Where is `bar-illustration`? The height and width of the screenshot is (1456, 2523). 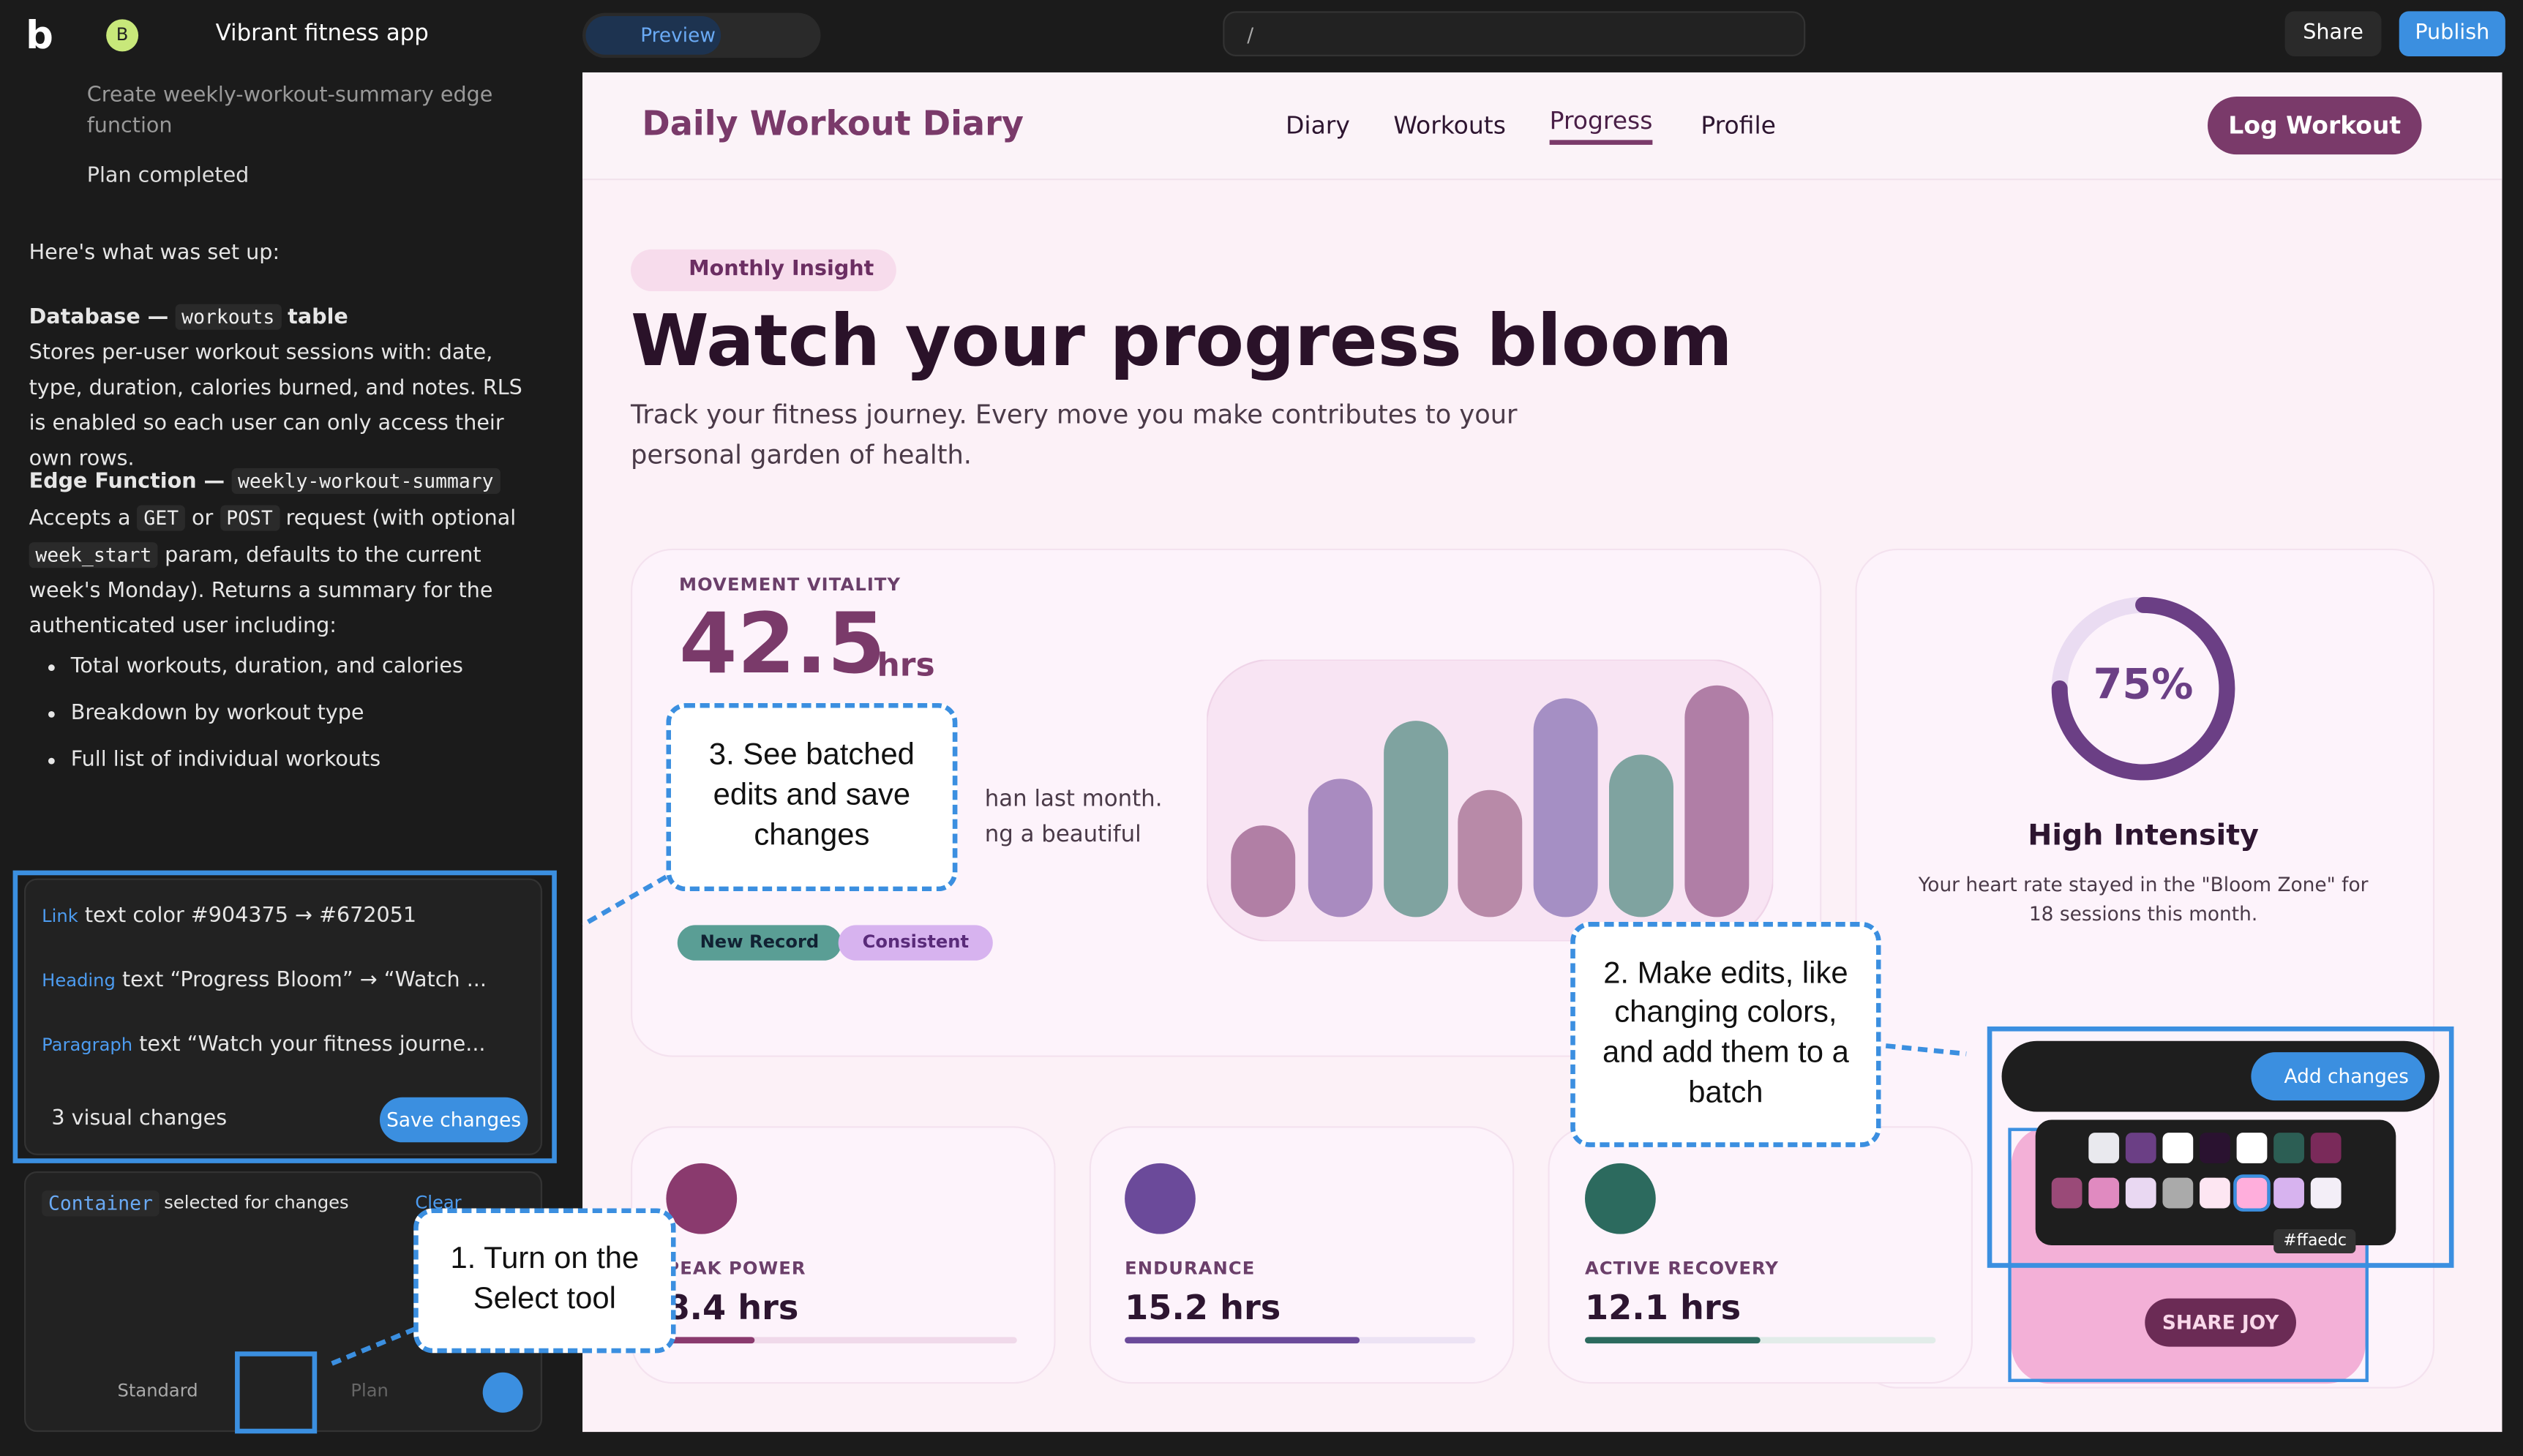
bar-illustration is located at coordinates (1490, 800).